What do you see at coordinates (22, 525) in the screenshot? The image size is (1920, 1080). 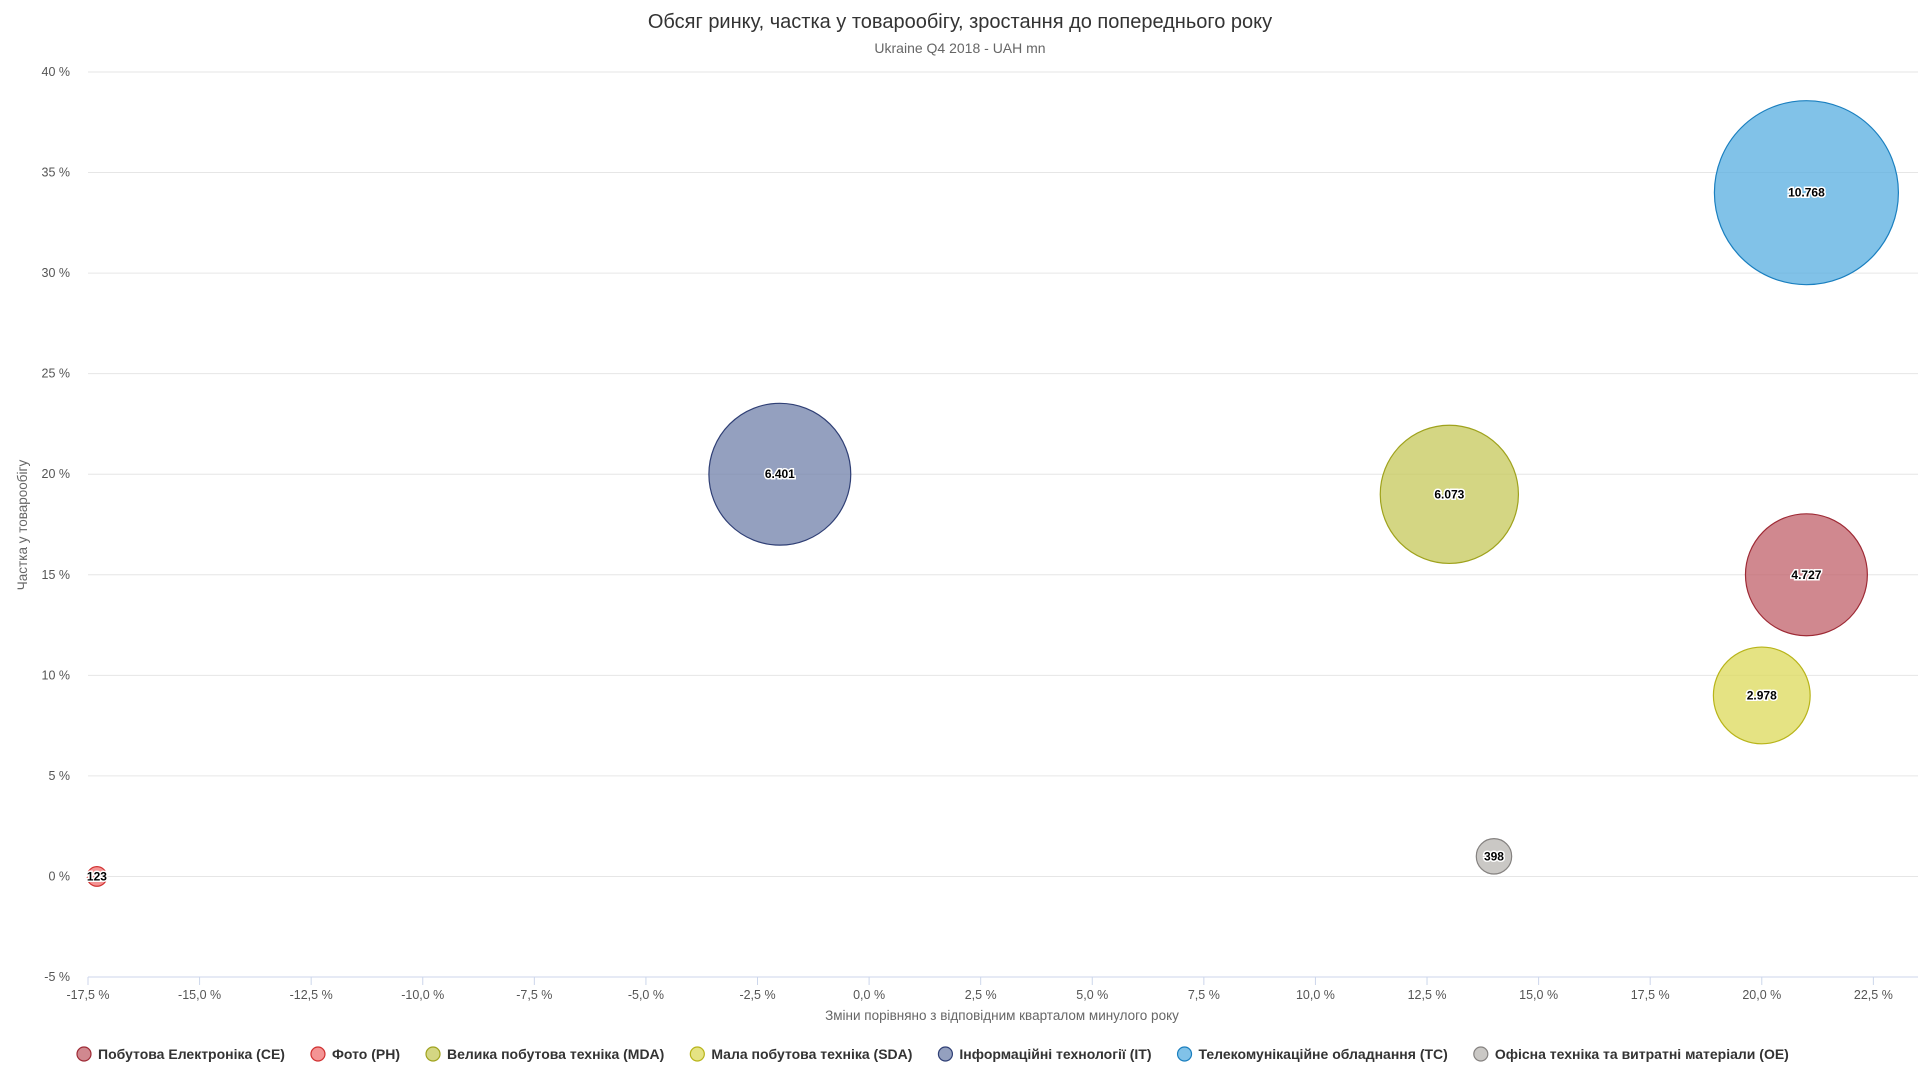 I see `y-axis-title: Частка у товарообігу` at bounding box center [22, 525].